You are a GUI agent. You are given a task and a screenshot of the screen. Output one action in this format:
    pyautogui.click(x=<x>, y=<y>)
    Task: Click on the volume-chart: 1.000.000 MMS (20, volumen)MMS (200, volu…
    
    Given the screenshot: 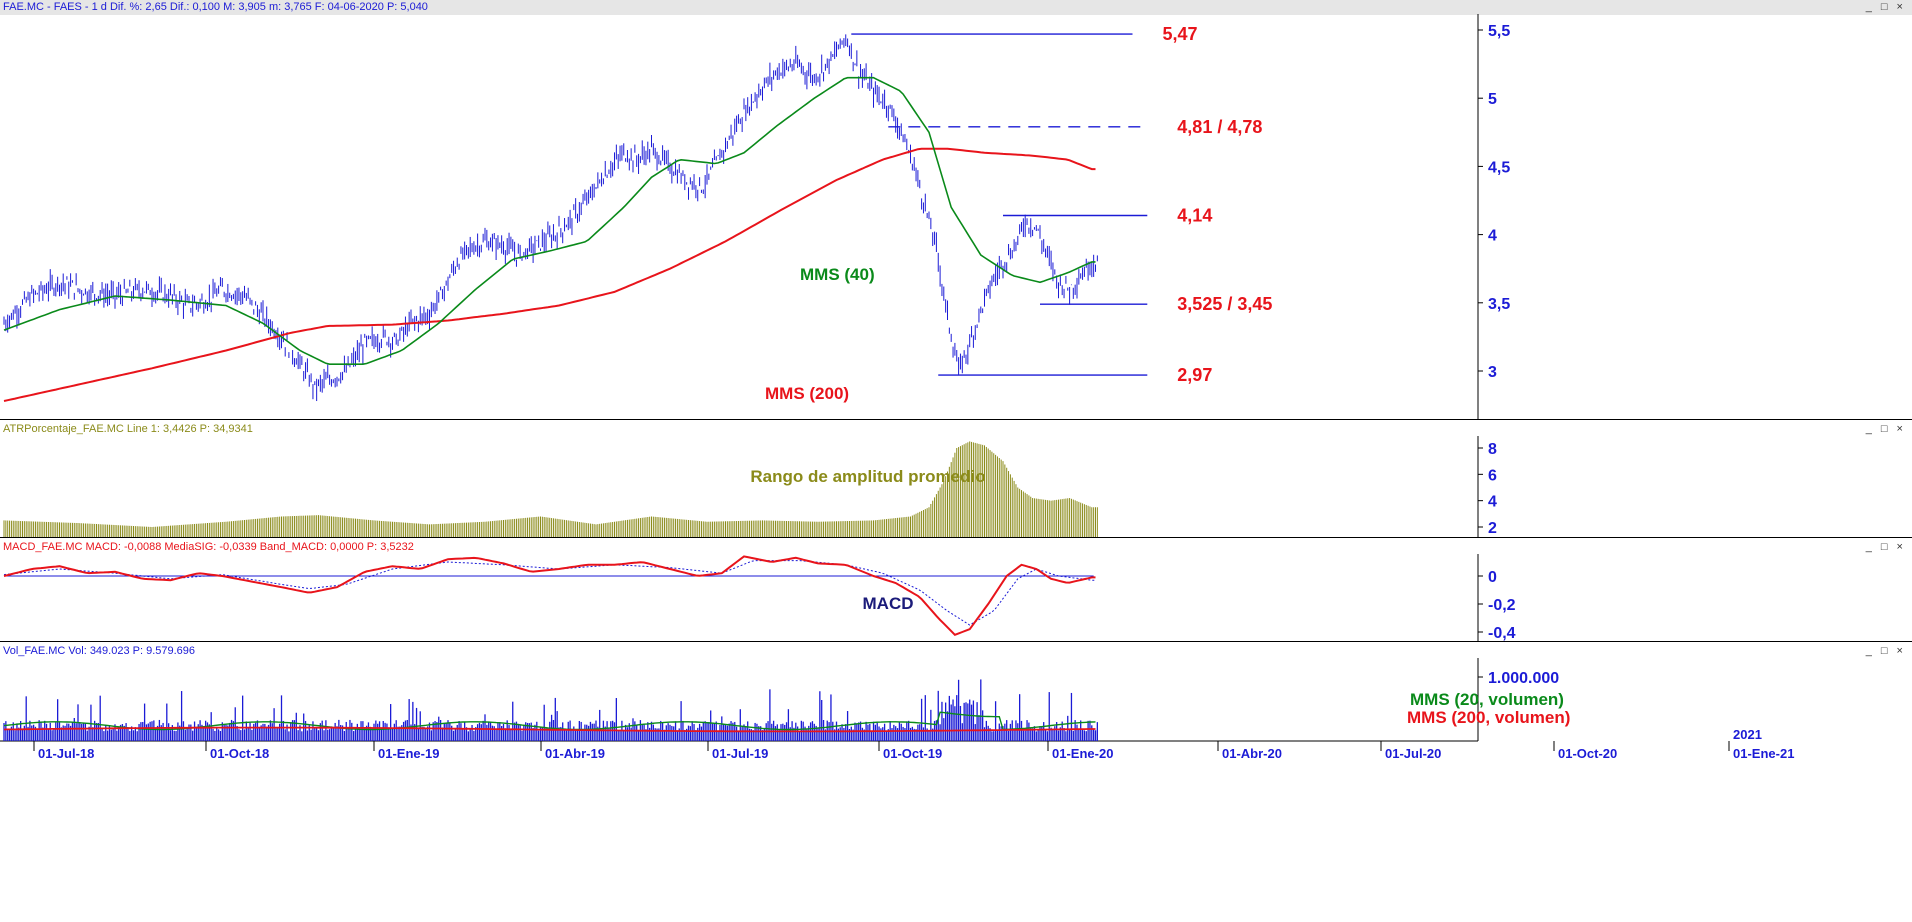 What is the action you would take?
    pyautogui.click(x=897, y=709)
    